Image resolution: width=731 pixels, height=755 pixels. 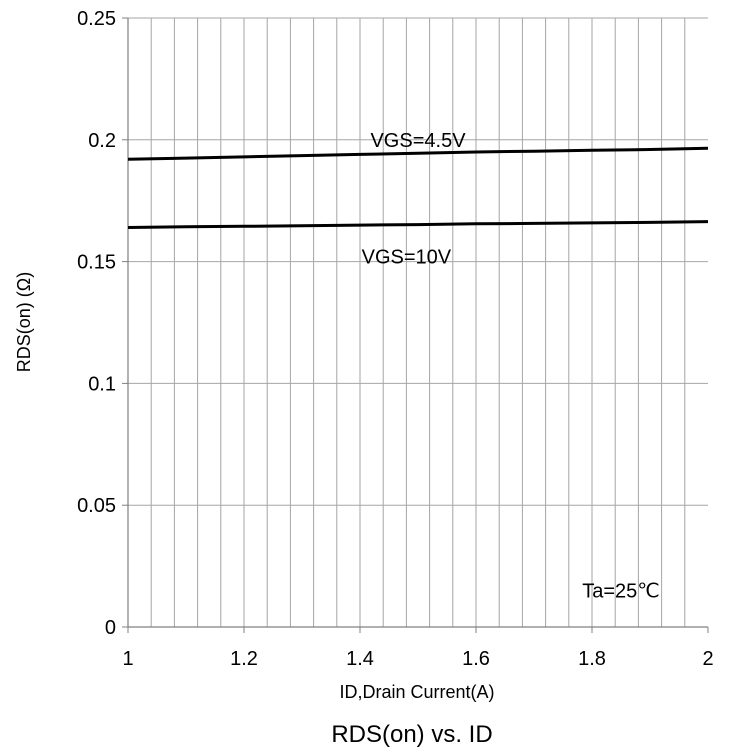 What do you see at coordinates (476, 659) in the screenshot?
I see `x-tick-label: 1.6` at bounding box center [476, 659].